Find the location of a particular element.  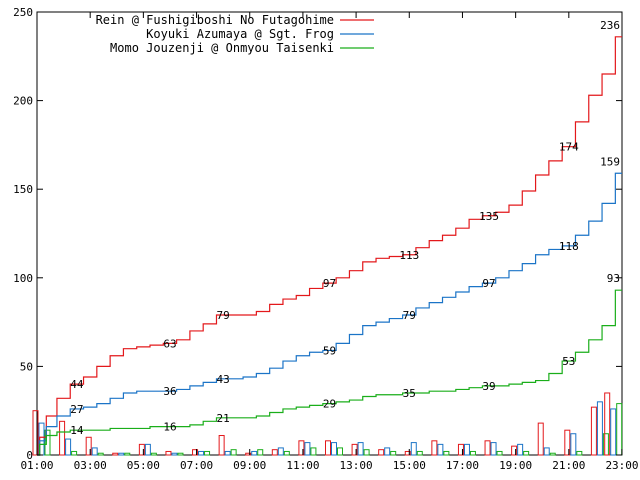

x-tick-label: 11:00 is located at coordinates (302, 465).